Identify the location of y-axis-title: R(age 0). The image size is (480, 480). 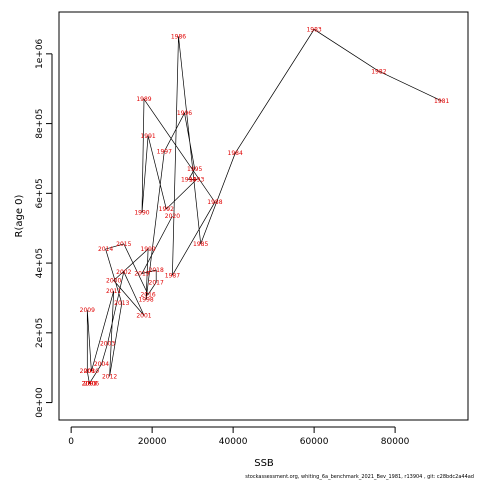
(19, 215).